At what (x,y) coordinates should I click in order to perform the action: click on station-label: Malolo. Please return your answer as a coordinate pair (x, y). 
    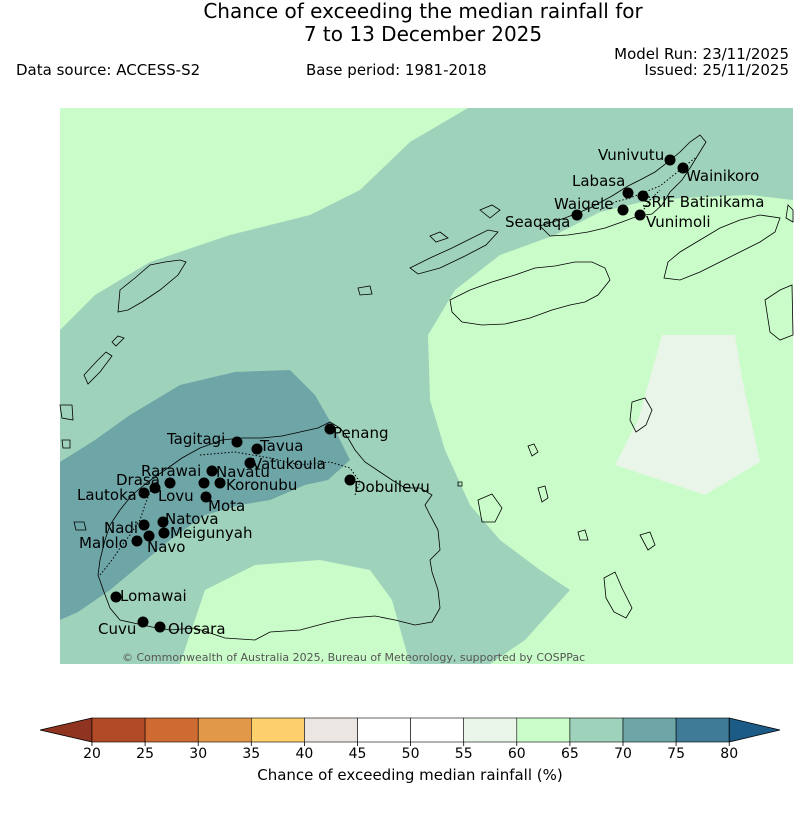
    Looking at the image, I should click on (103, 543).